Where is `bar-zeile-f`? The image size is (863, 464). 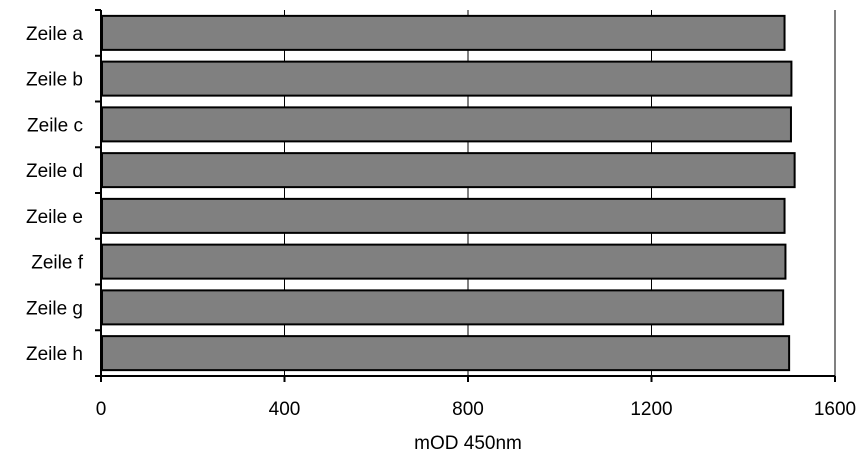 bar-zeile-f is located at coordinates (444, 261).